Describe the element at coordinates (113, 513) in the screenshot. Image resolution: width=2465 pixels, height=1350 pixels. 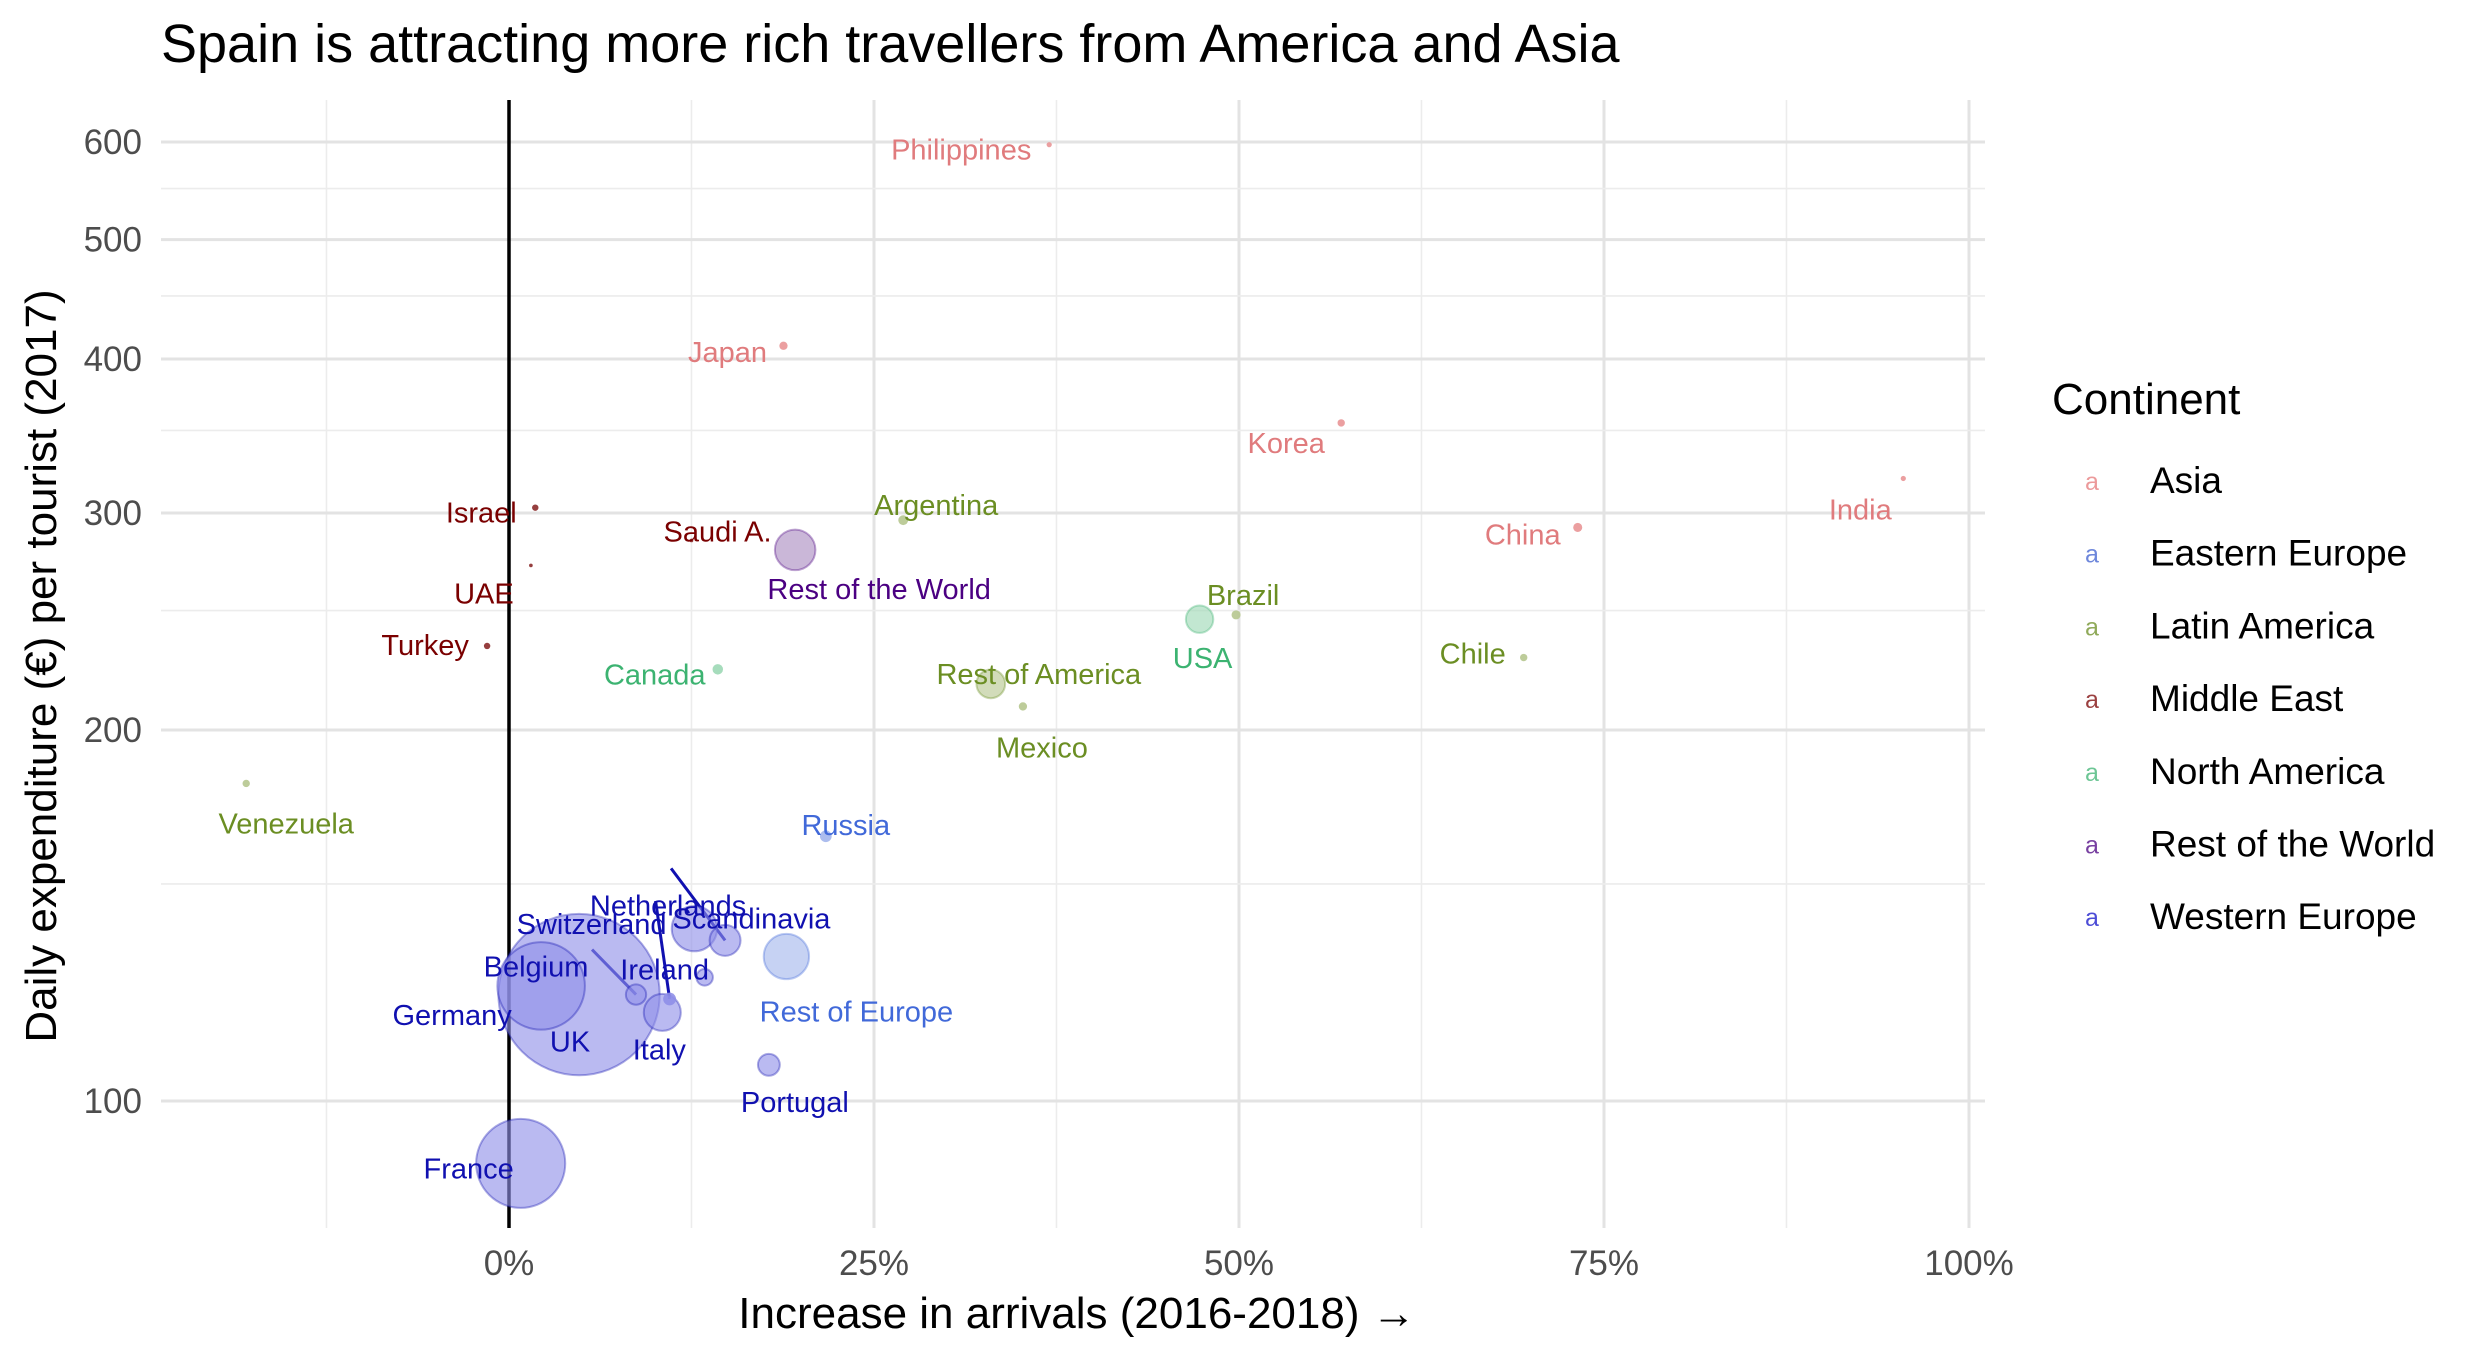
I see `y-tick-label: 300` at that location.